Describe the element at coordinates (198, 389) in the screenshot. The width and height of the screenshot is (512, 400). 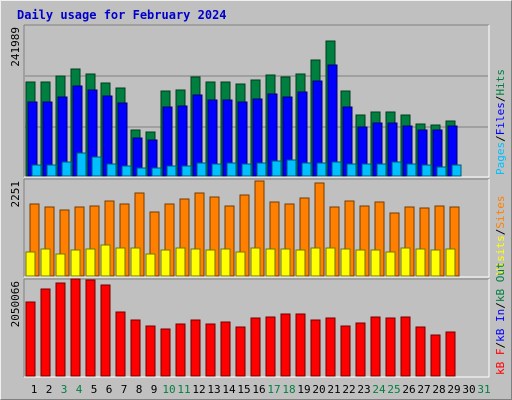
I see `x-tick-label: 12` at that location.